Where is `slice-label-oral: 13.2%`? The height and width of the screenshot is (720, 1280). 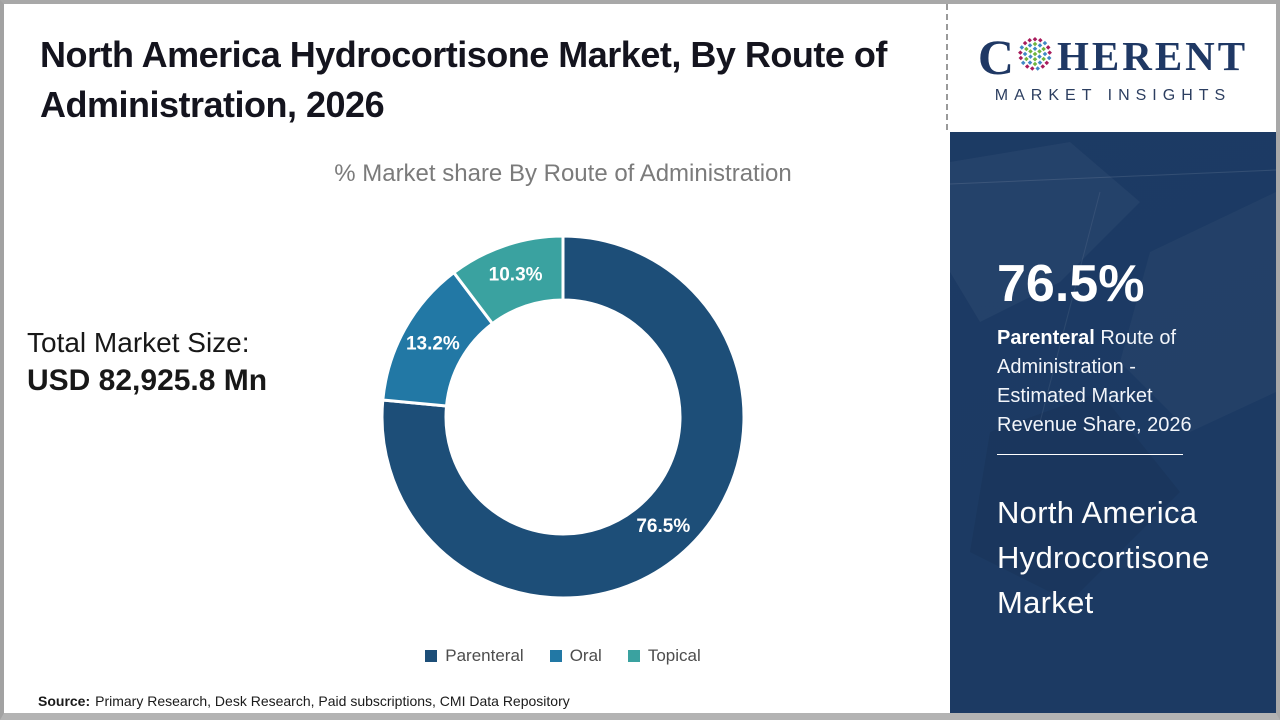 slice-label-oral: 13.2% is located at coordinates (433, 343).